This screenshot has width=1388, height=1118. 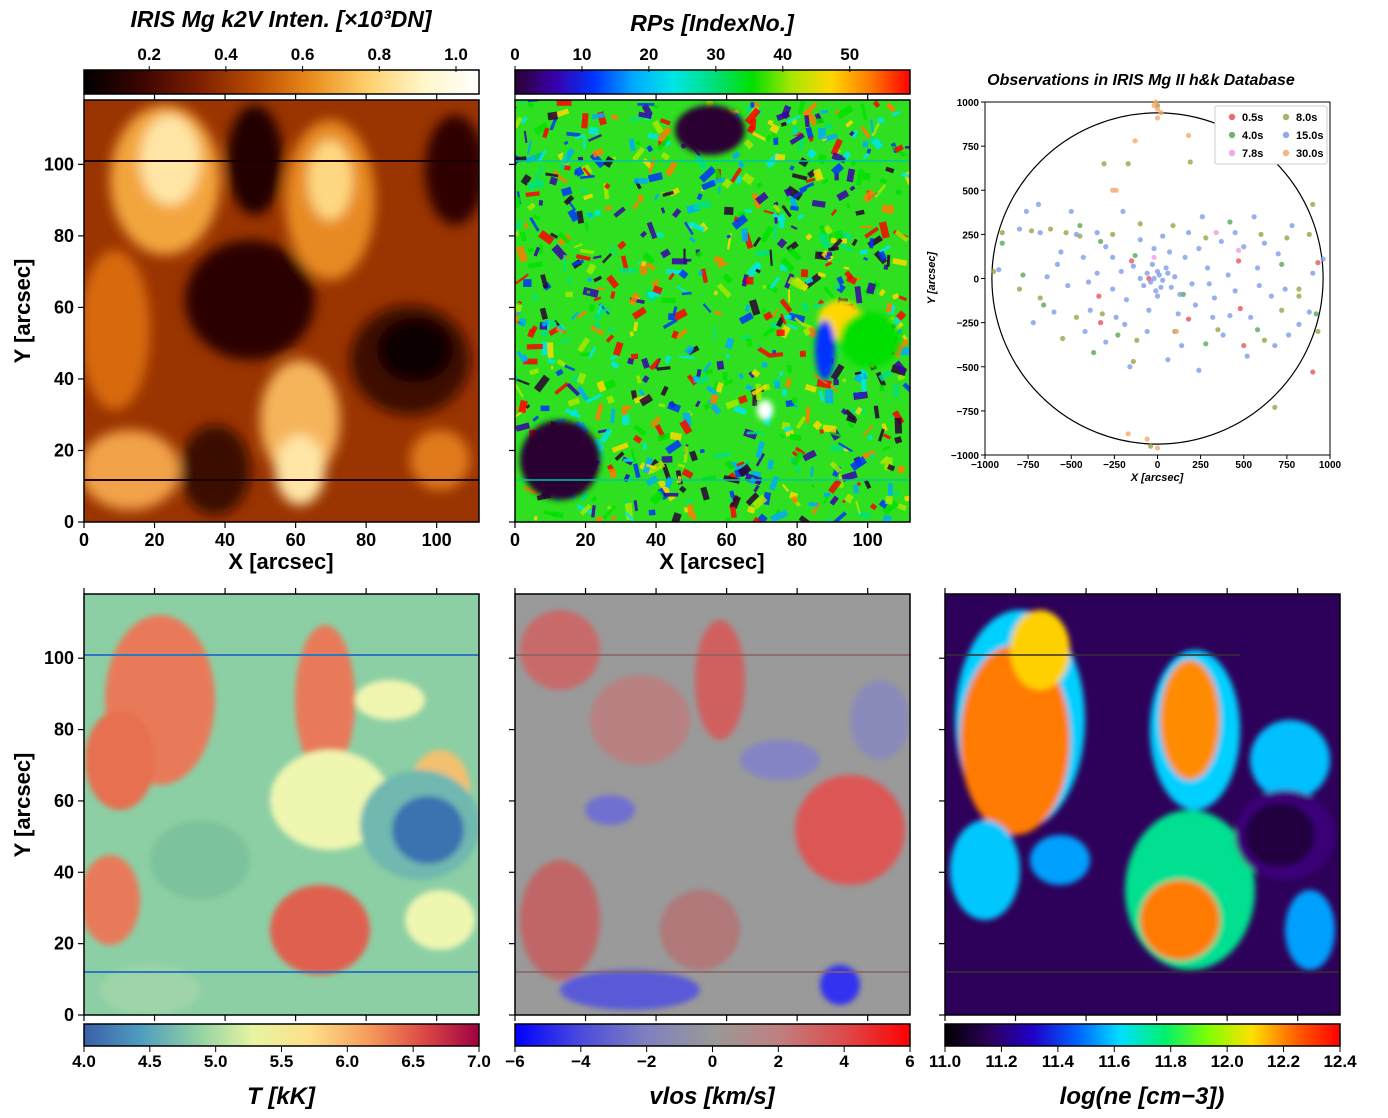 I want to click on den-colorbar-tick-label: 12.2, so click(x=1283, y=1061).